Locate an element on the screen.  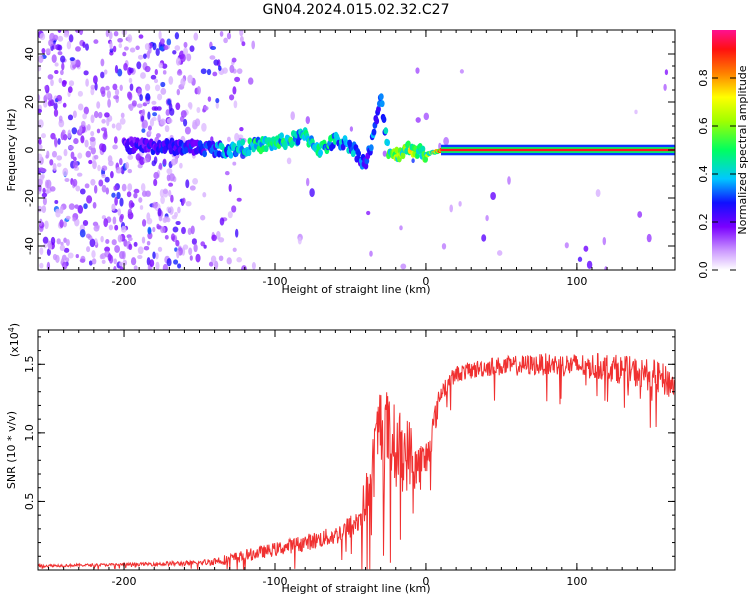
x-tick-label: -200 is located at coordinates (124, 581).